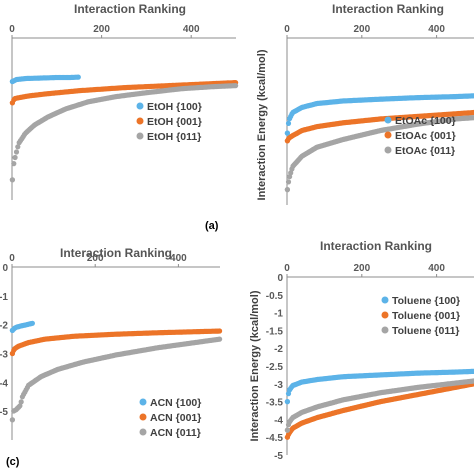  I want to click on chart-title-a: Interaction Ranking, so click(130, 9).